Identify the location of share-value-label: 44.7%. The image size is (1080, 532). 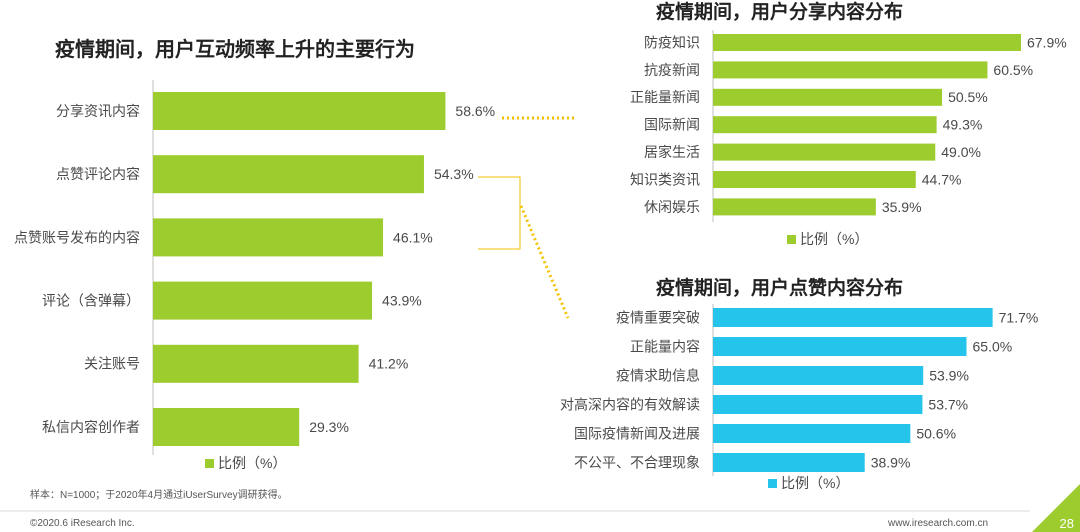
(942, 179).